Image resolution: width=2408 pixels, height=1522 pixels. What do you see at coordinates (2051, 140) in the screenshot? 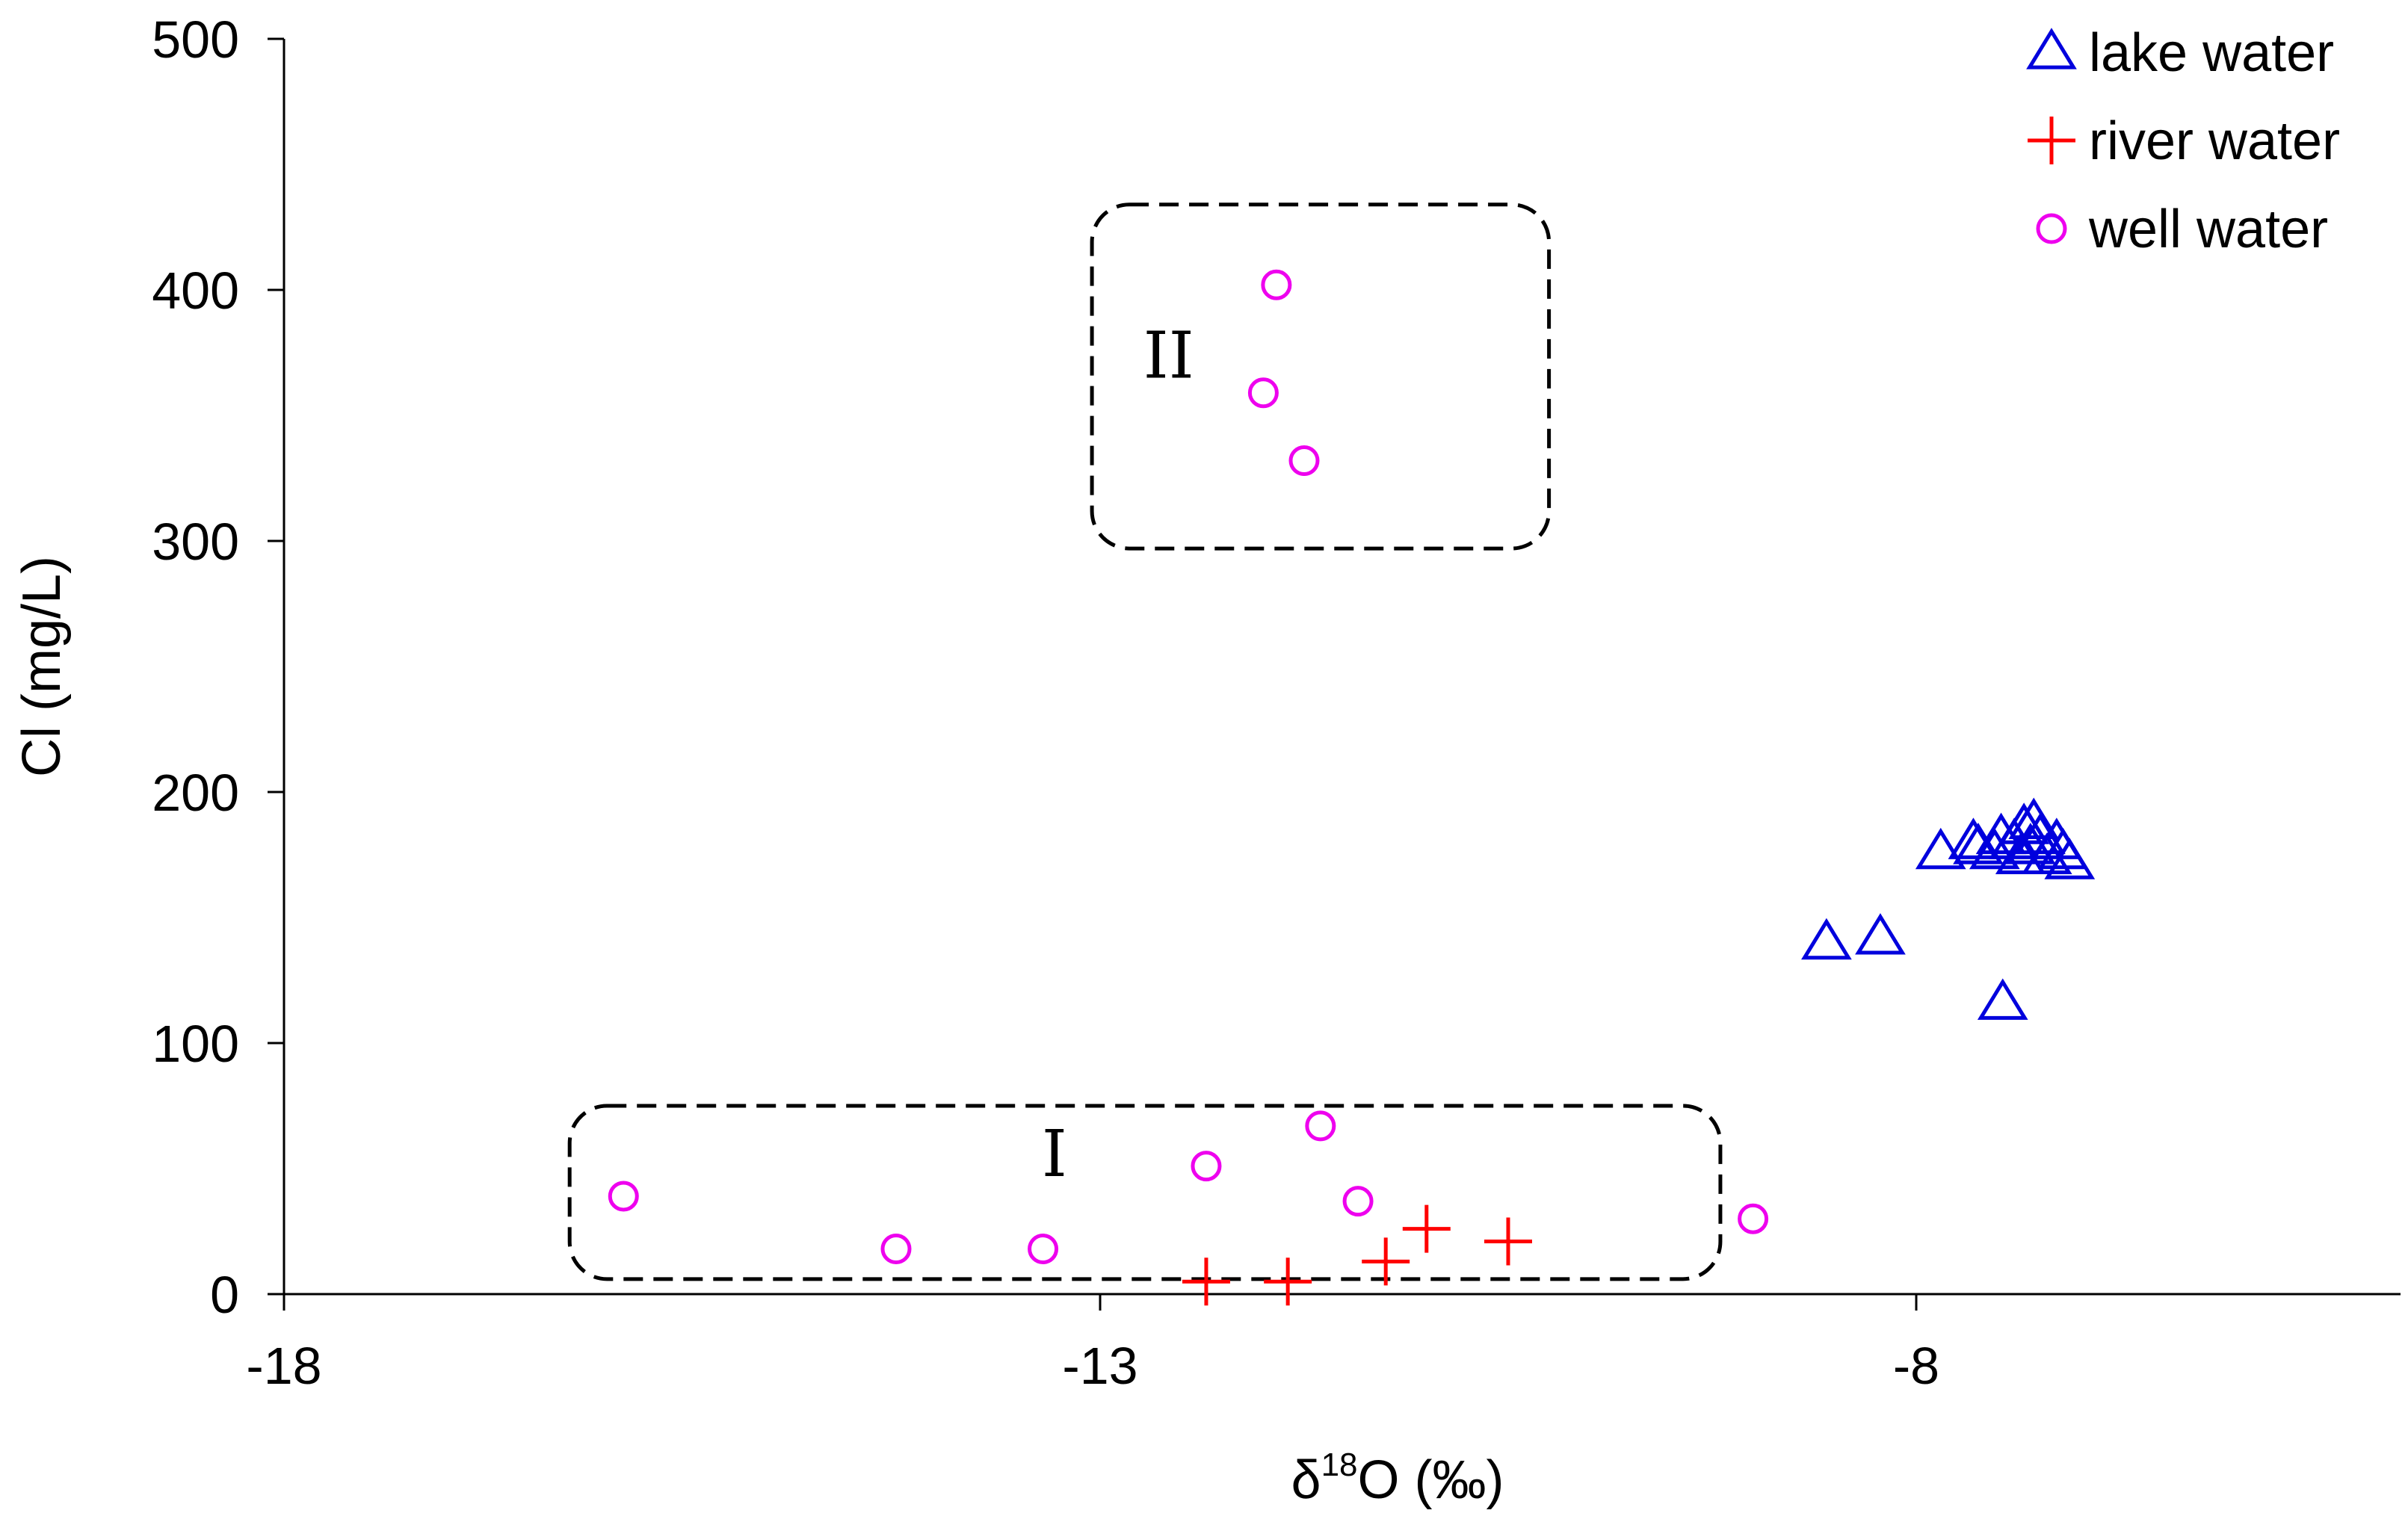
I see `legend-marker-river-water` at bounding box center [2051, 140].